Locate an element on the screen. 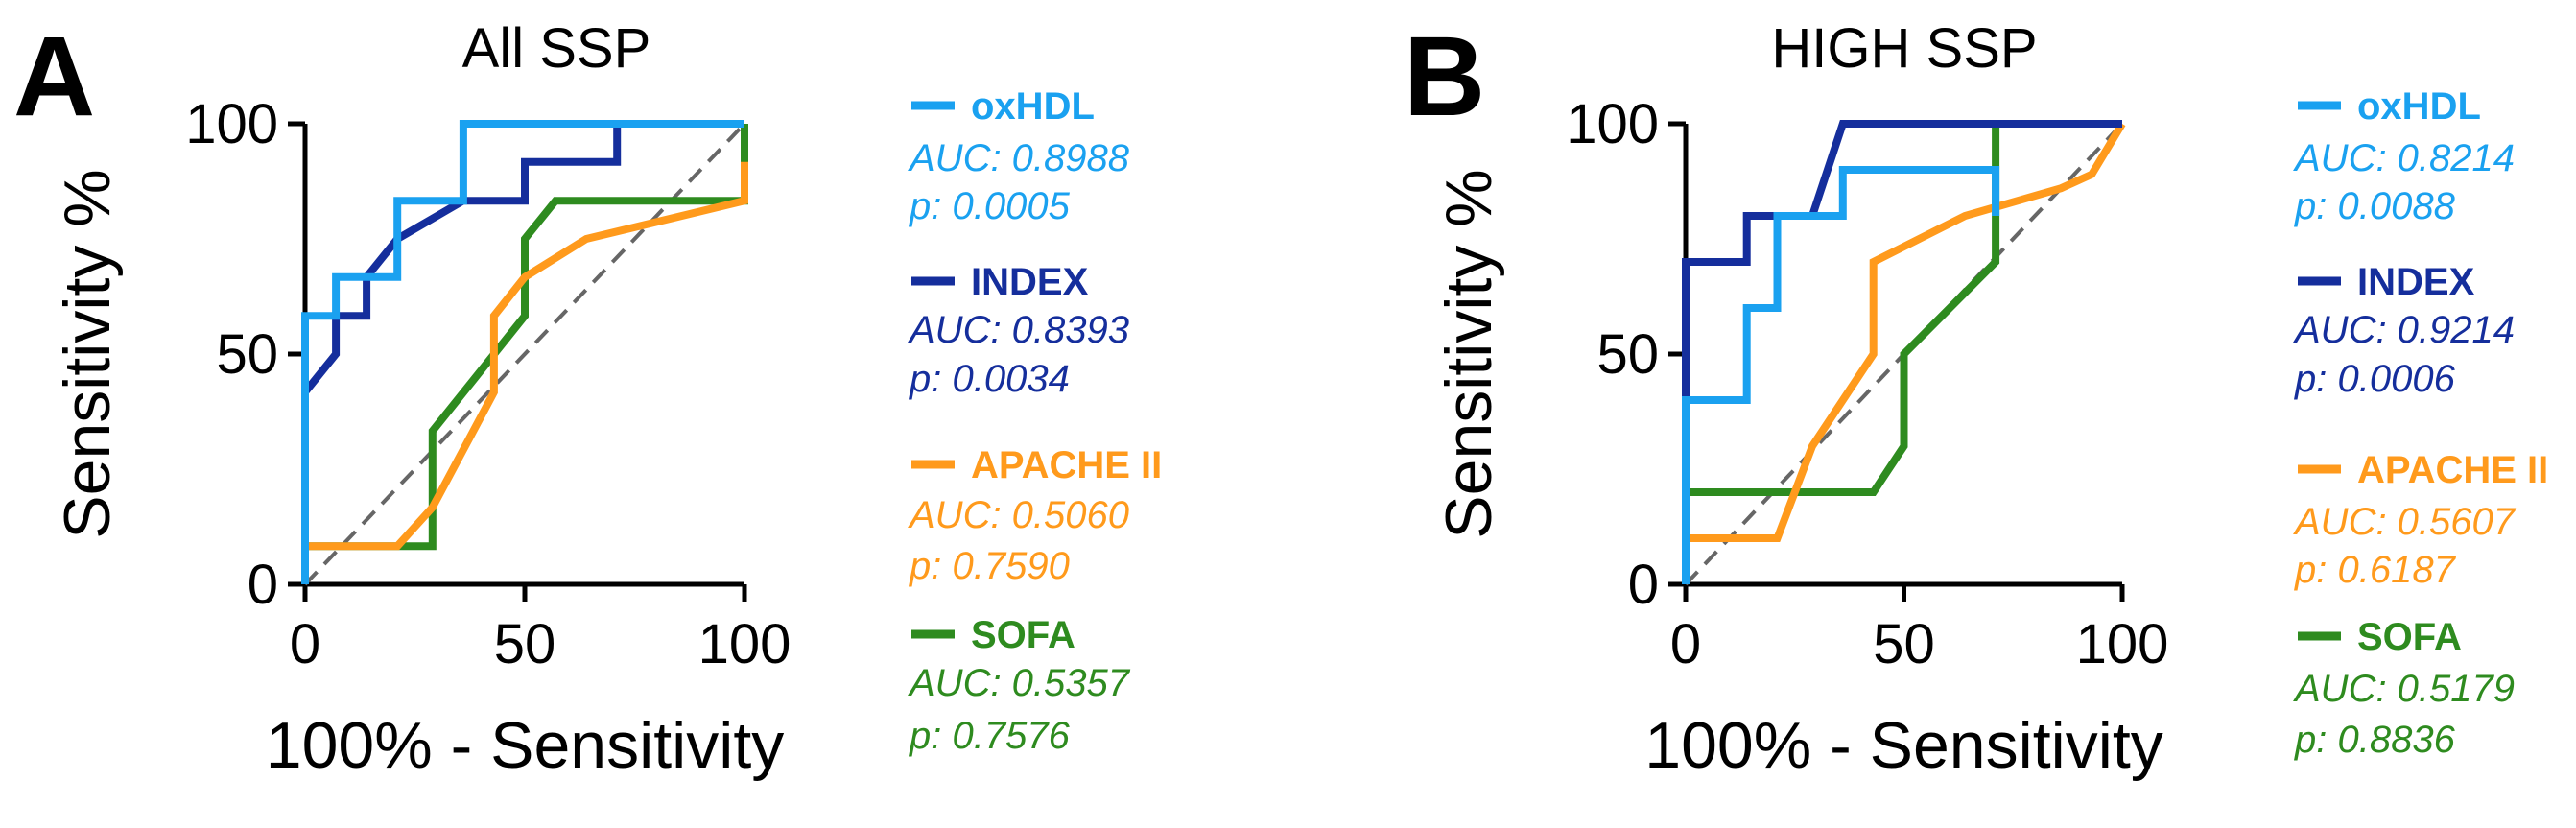 This screenshot has width=2576, height=828. panel-b-legend-p-apache-ii: p: 0.6187 is located at coordinates (2376, 570).